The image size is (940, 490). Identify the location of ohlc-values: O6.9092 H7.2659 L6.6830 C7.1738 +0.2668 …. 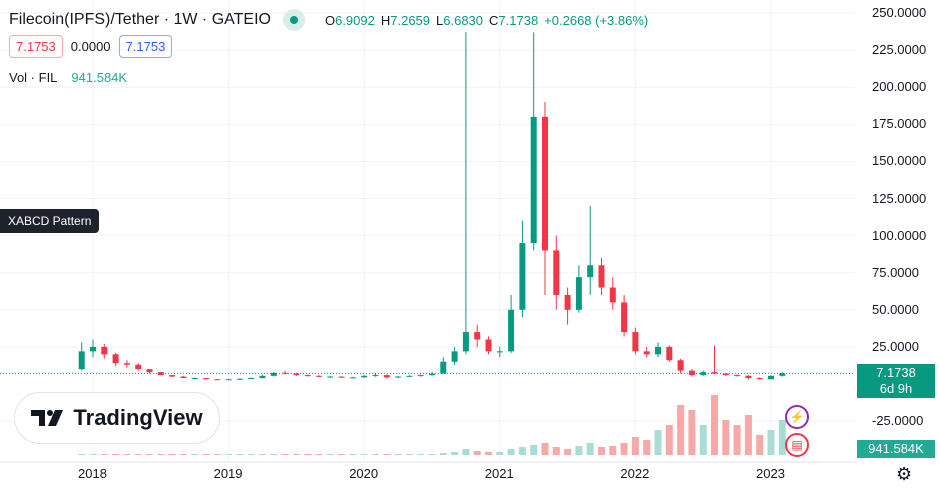
(486, 20).